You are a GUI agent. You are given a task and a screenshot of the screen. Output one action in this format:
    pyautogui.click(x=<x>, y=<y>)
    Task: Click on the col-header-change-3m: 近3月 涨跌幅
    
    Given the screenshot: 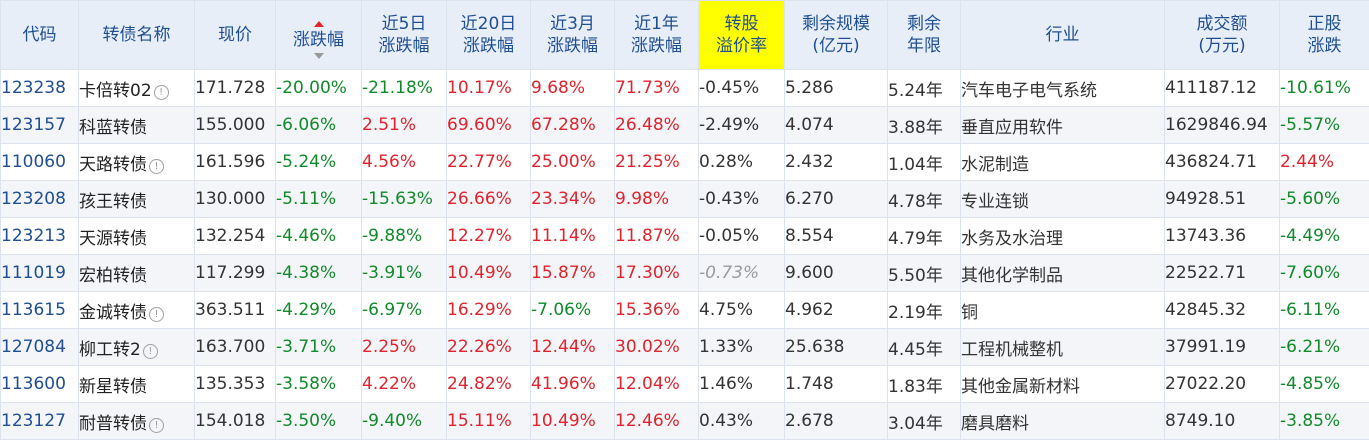 What is the action you would take?
    pyautogui.click(x=572, y=35)
    